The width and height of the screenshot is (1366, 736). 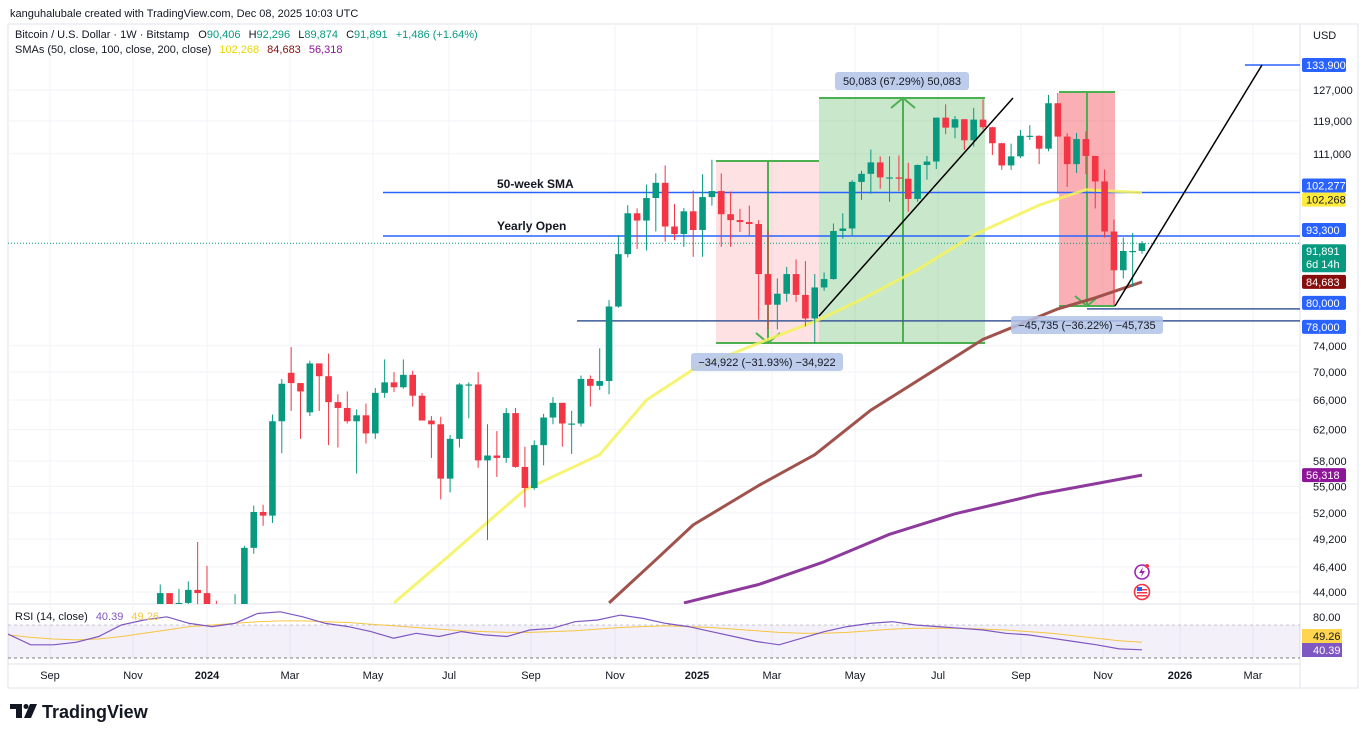 I want to click on brand-name: TradingView, so click(x=95, y=712).